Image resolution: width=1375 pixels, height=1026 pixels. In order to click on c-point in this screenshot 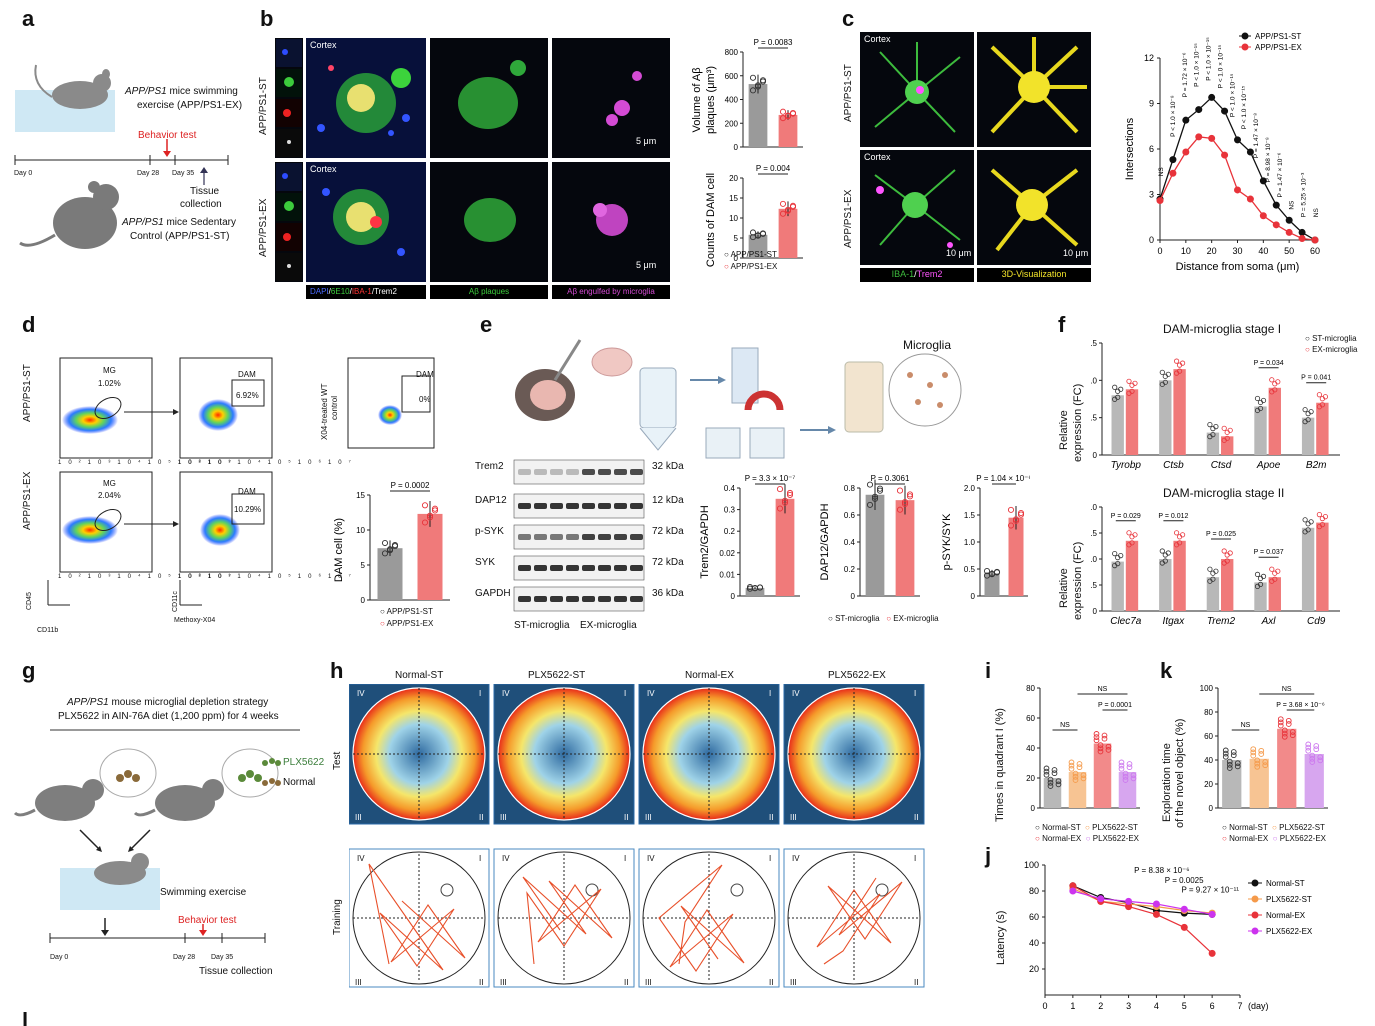, I will do `click(1225, 155)`.